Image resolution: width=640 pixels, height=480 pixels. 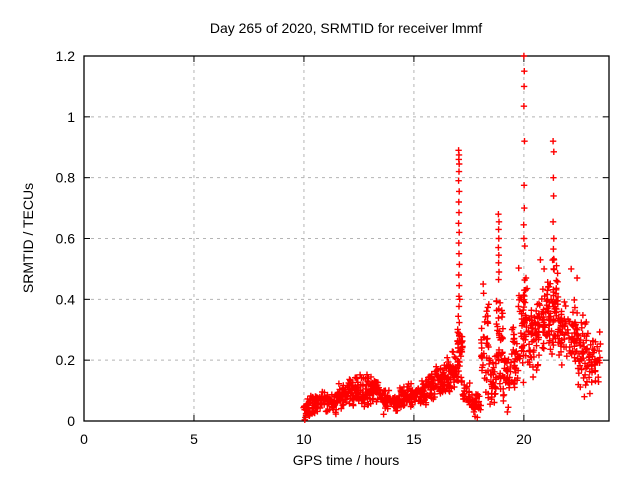 I want to click on x-tick-label: 0, so click(x=84, y=439).